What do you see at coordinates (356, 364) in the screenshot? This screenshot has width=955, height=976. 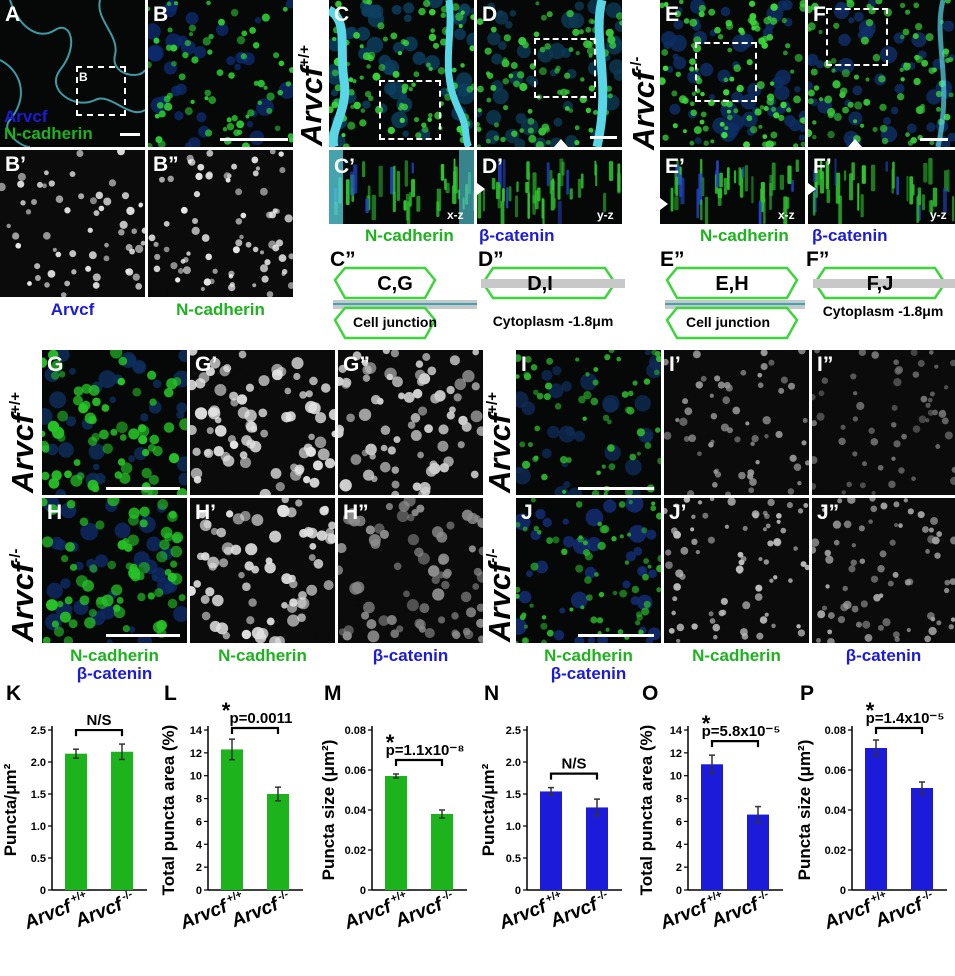 I see `panel-label-g2: G”` at bounding box center [356, 364].